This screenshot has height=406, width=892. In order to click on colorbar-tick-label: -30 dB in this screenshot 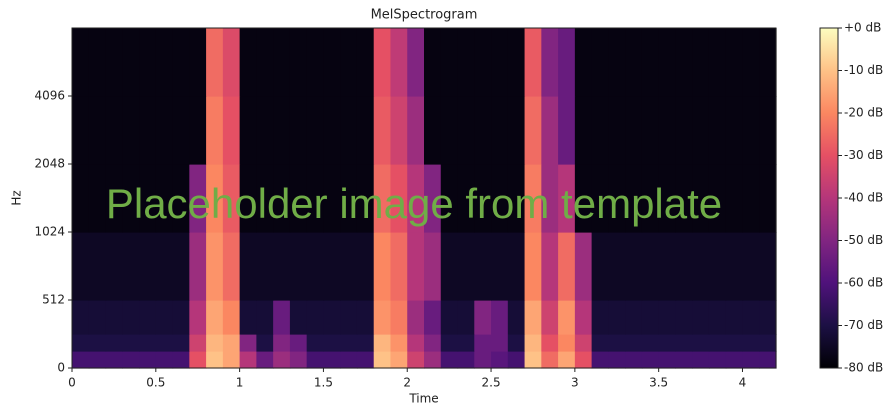, I will do `click(863, 155)`.